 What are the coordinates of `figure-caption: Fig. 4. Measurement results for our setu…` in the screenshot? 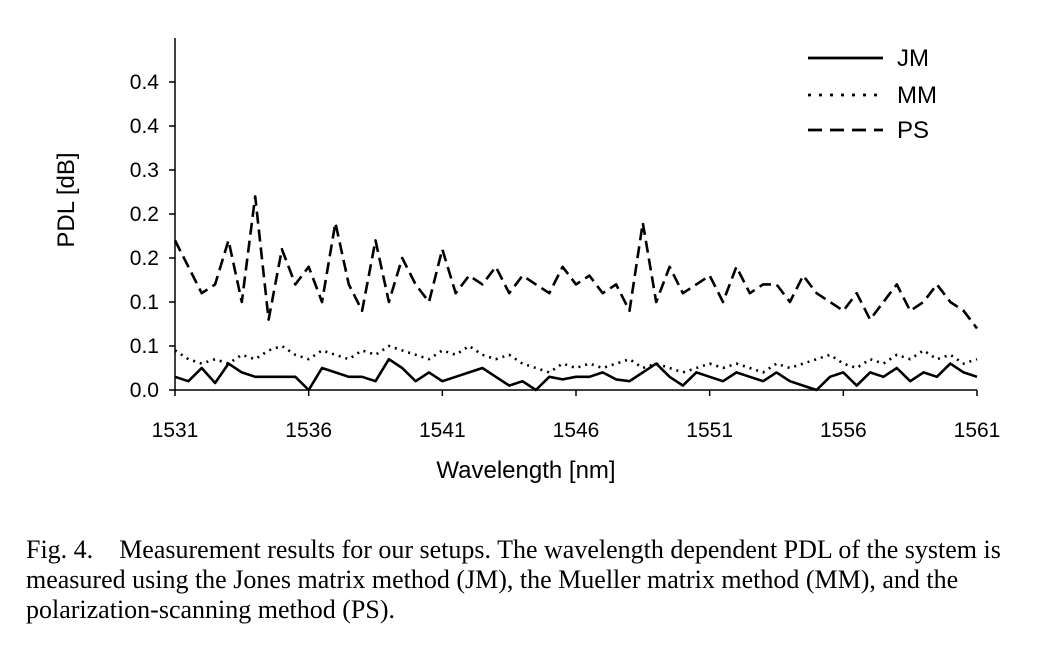 It's located at (533, 580).